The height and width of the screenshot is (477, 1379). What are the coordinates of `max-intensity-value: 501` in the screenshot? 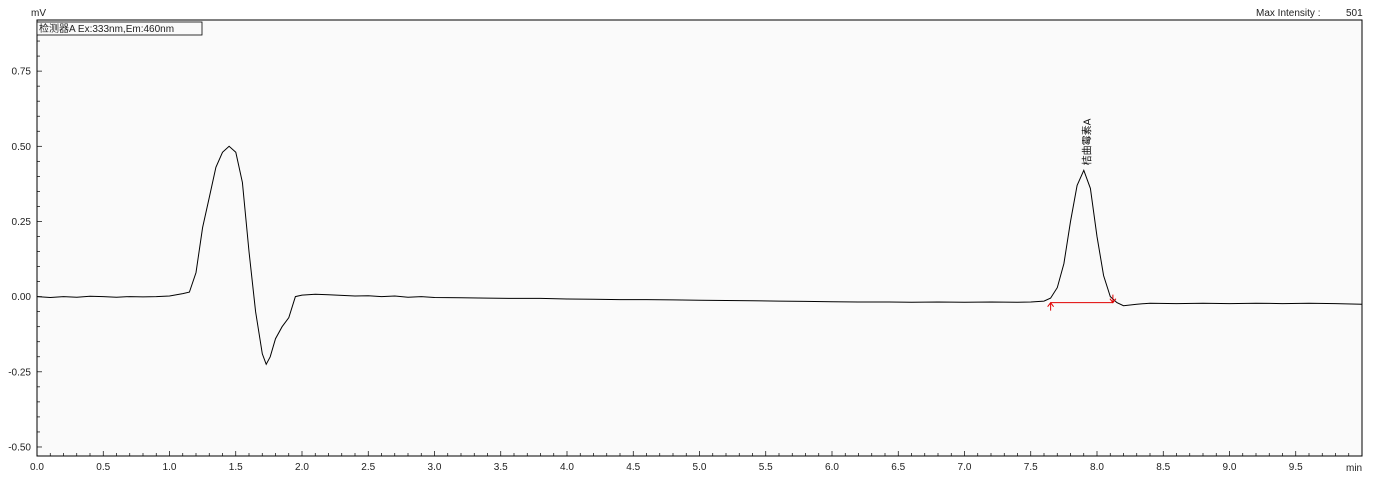 It's located at (1354, 13).